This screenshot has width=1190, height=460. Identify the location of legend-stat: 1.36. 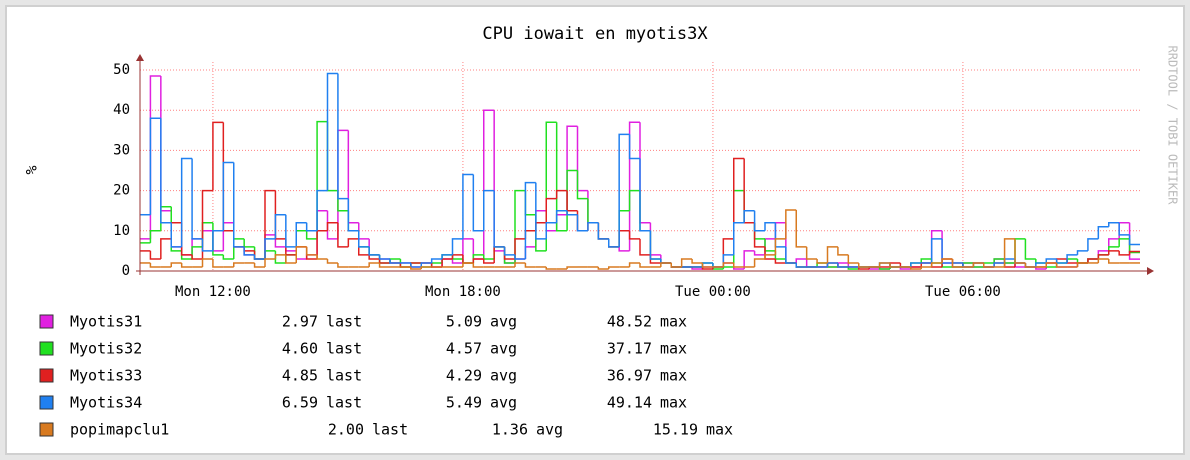
(510, 430).